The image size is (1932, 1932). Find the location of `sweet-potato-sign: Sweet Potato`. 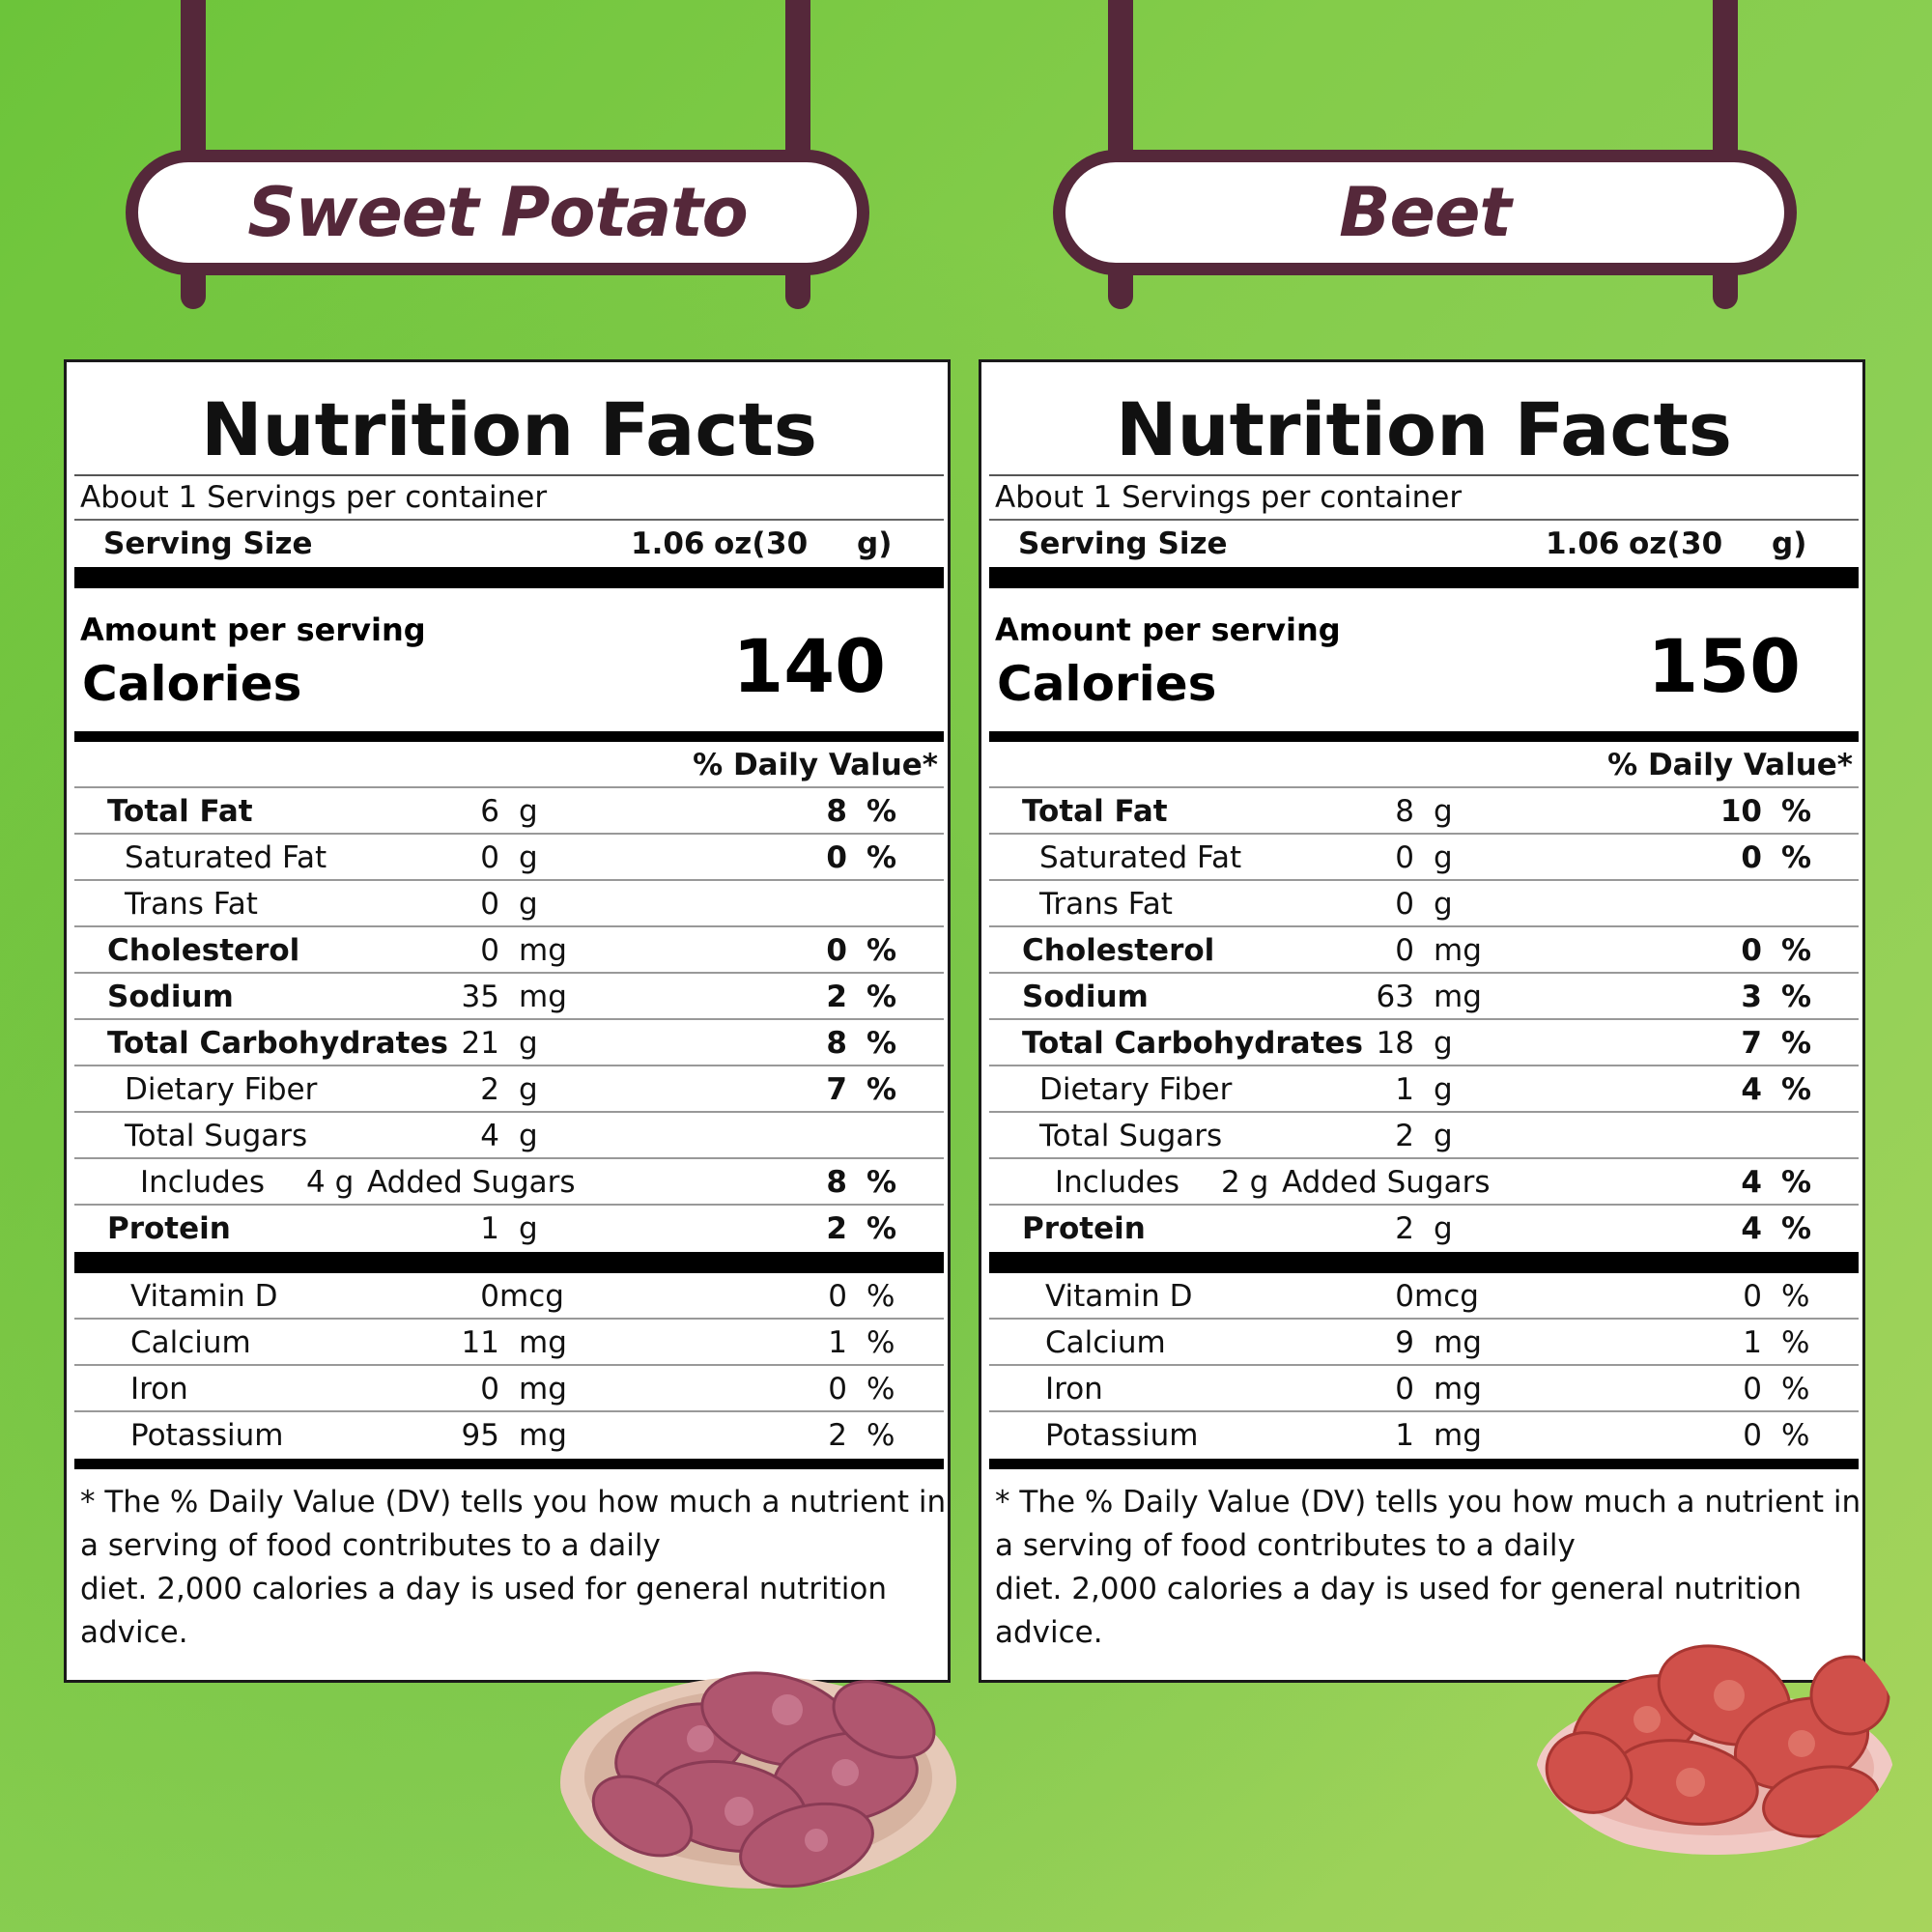

sweet-potato-sign: Sweet Potato is located at coordinates (497, 159).